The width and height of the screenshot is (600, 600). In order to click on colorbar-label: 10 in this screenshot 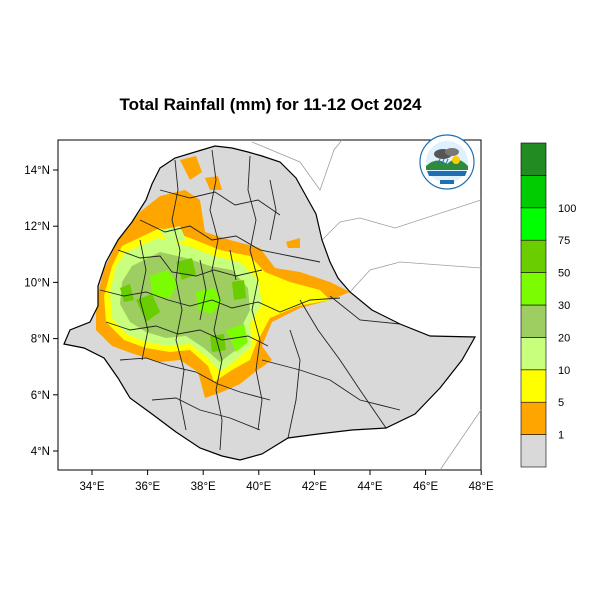, I will do `click(564, 371)`.